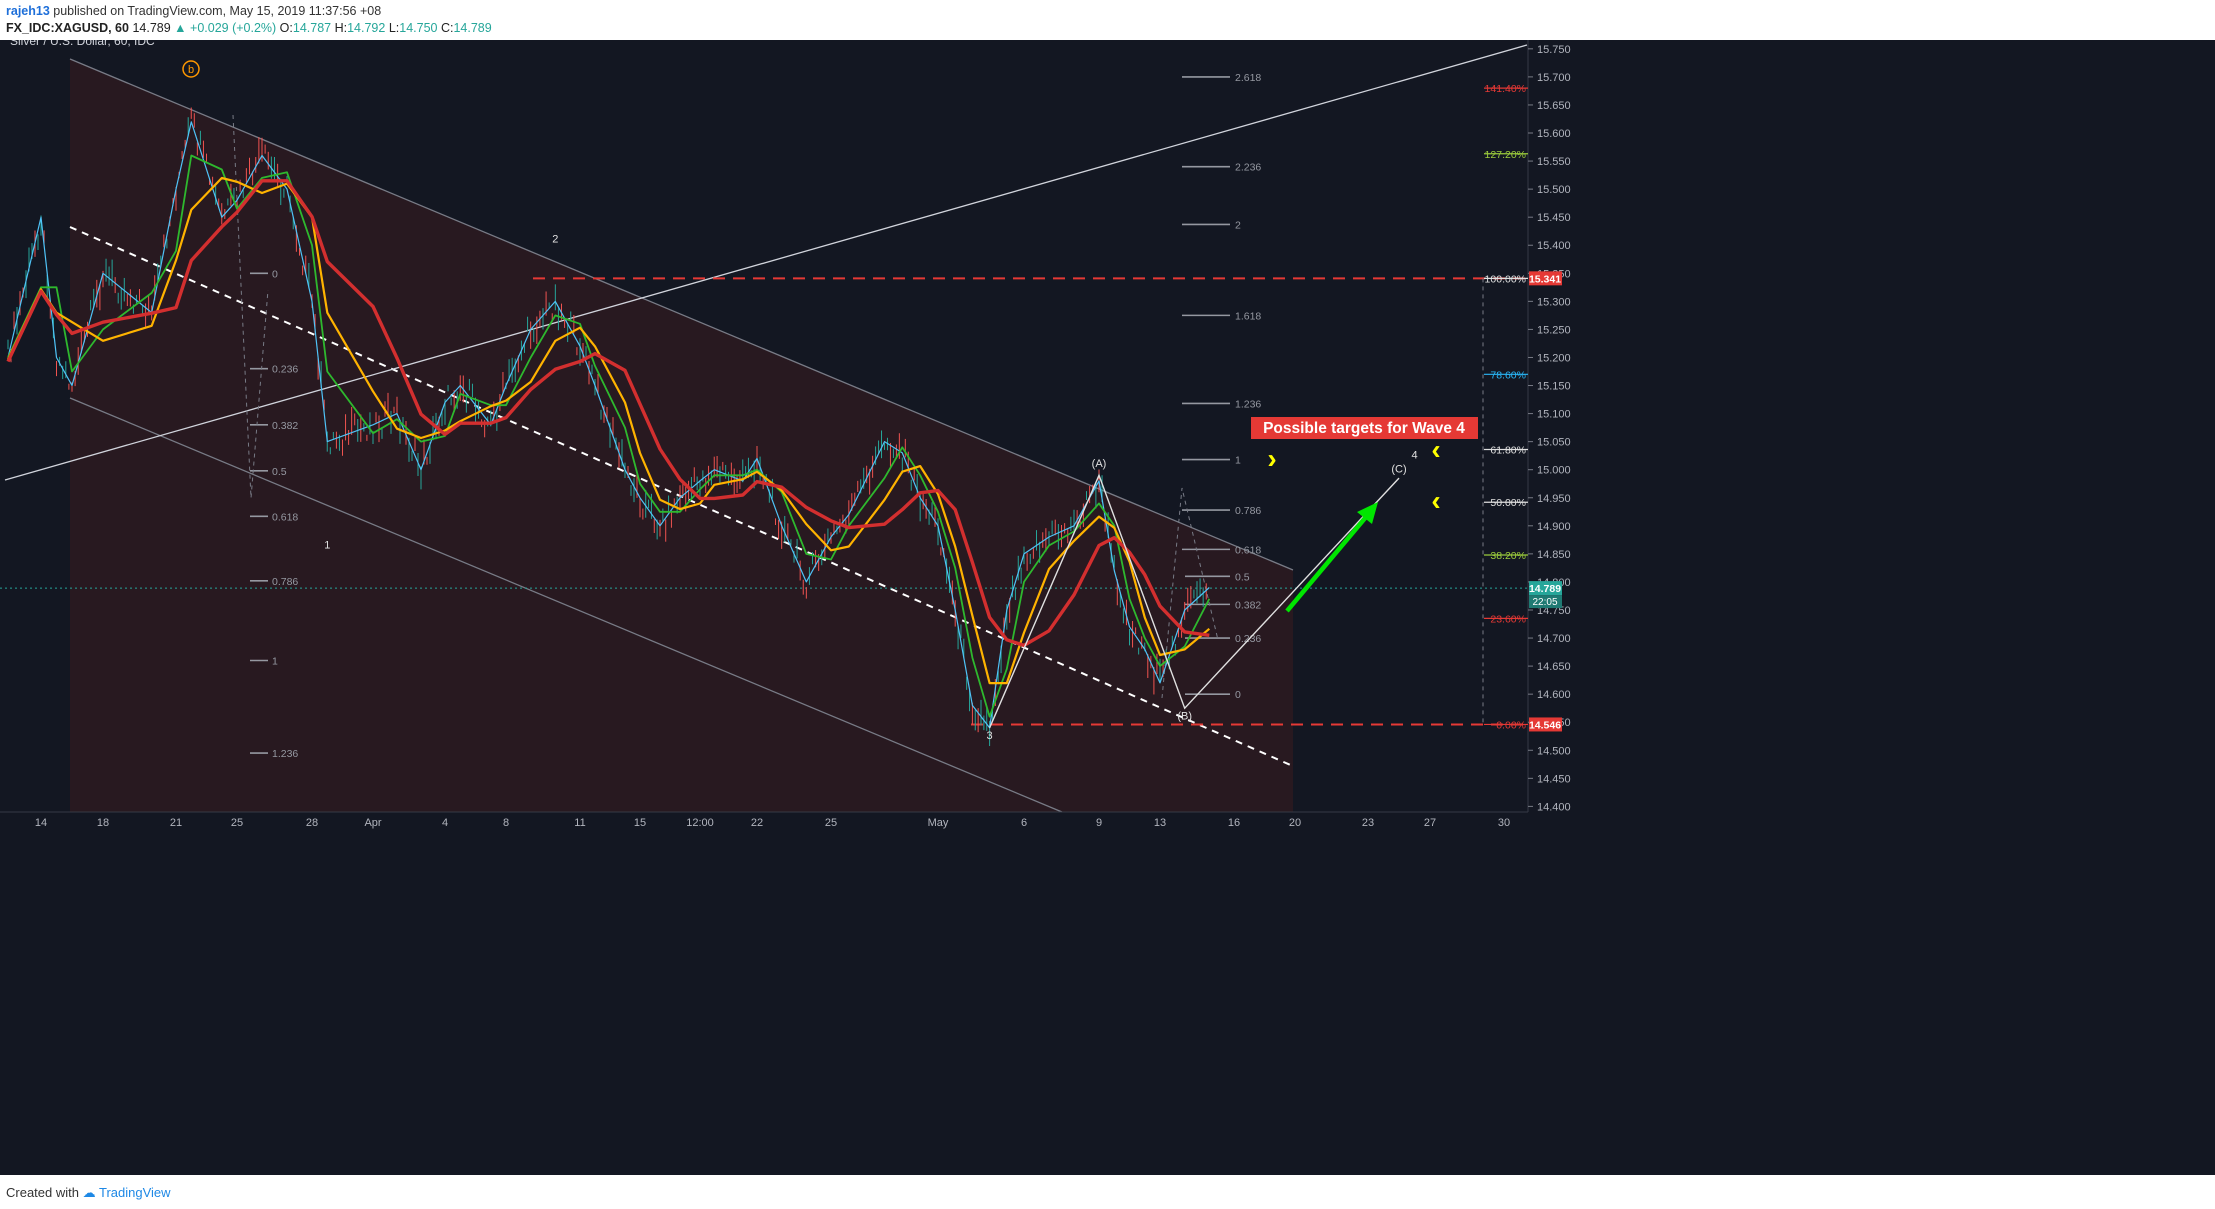  What do you see at coordinates (555, 239) in the screenshot?
I see `wave-label: 2` at bounding box center [555, 239].